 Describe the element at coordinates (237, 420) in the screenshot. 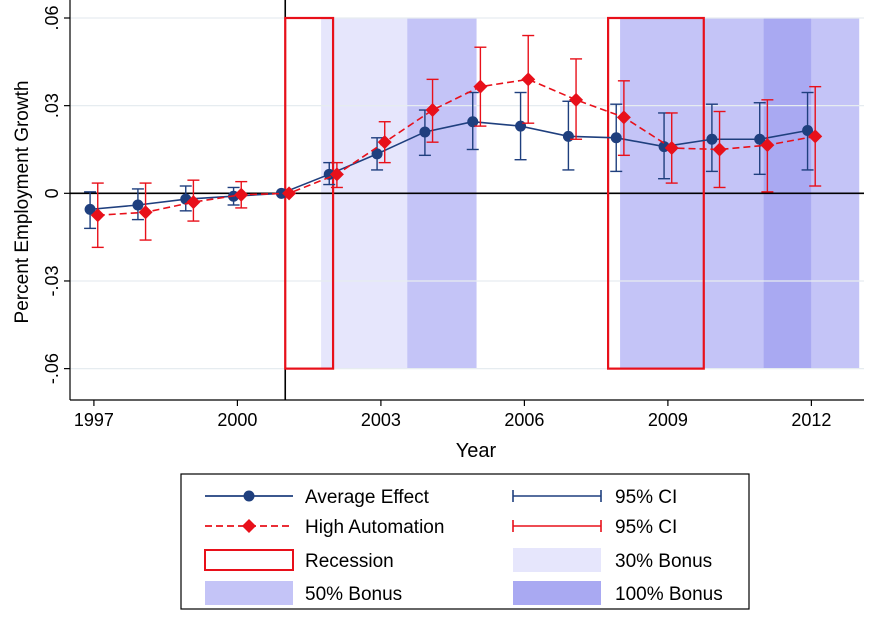

I see `x-tick-label-1: 2000` at that location.